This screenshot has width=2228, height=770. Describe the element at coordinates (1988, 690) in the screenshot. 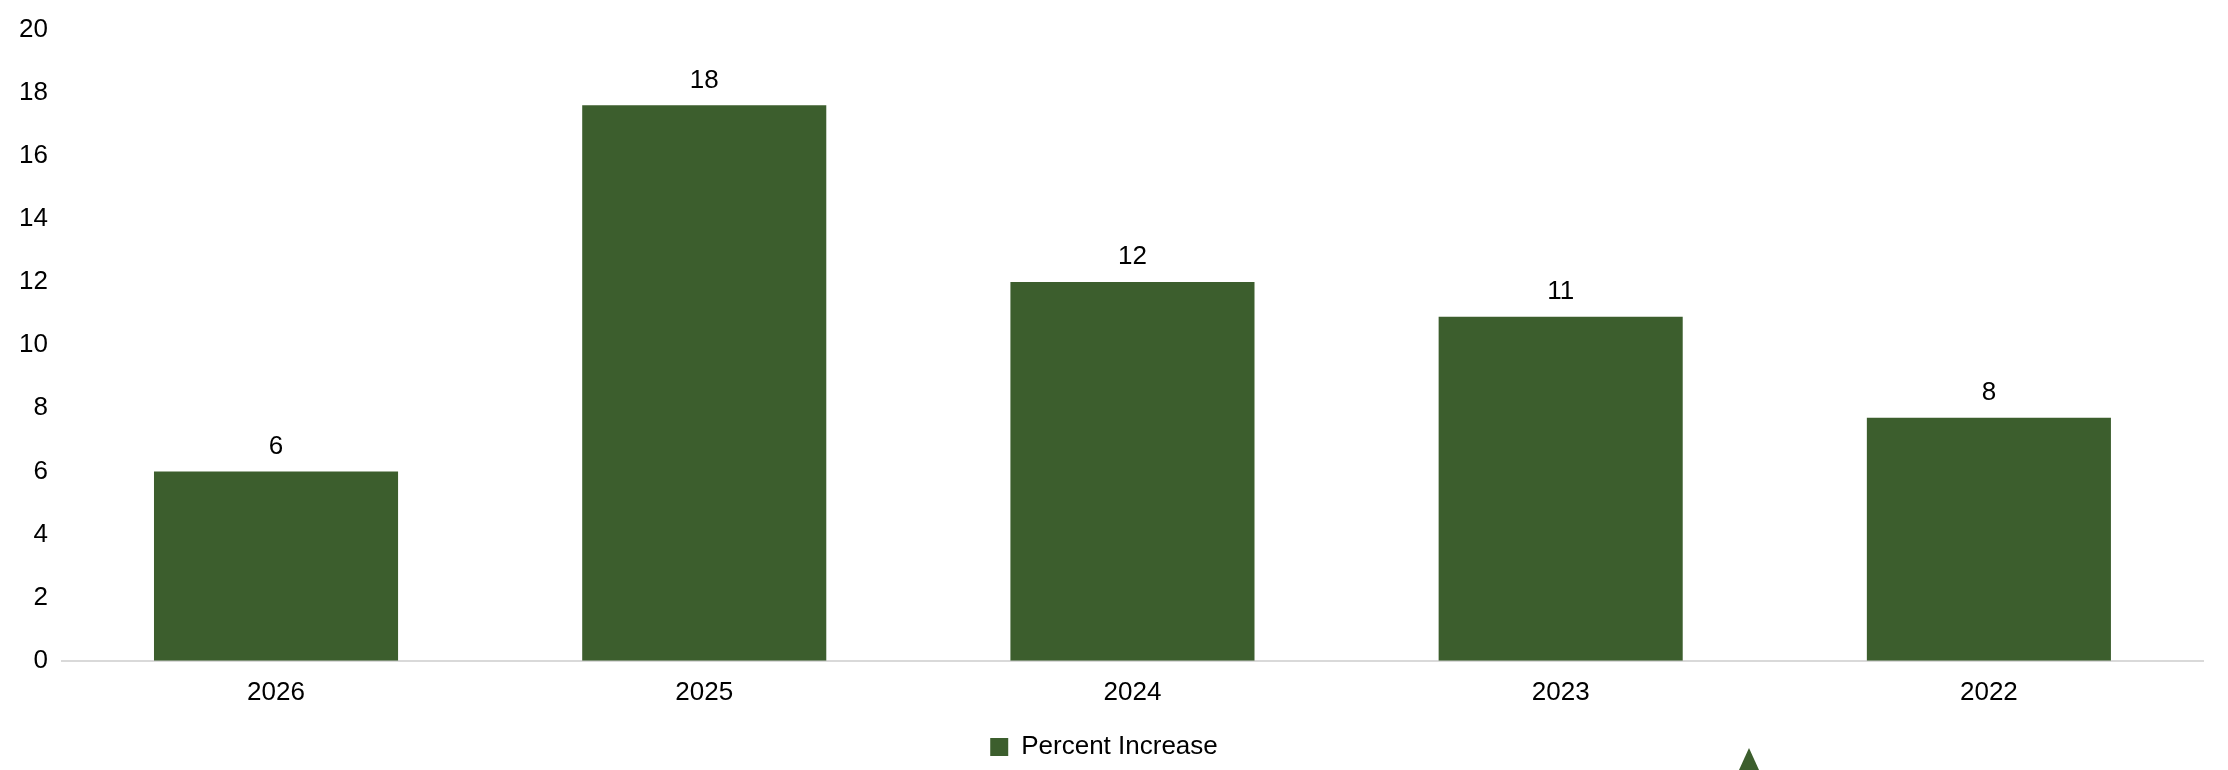

I see `x-tick-label: 2022` at that location.